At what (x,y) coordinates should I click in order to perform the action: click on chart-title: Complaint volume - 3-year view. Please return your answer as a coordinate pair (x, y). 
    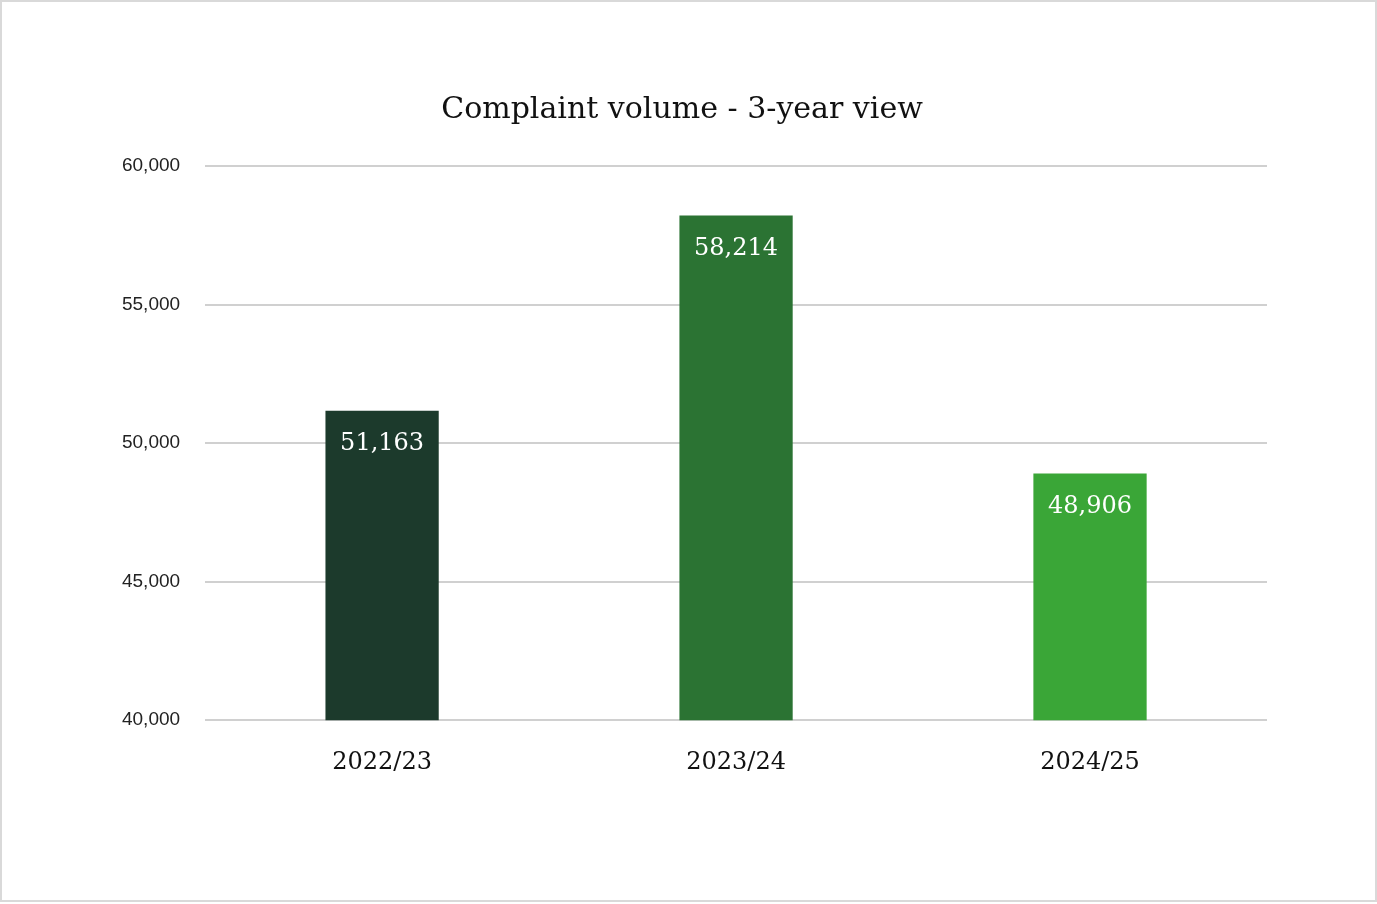
    Looking at the image, I should click on (682, 107).